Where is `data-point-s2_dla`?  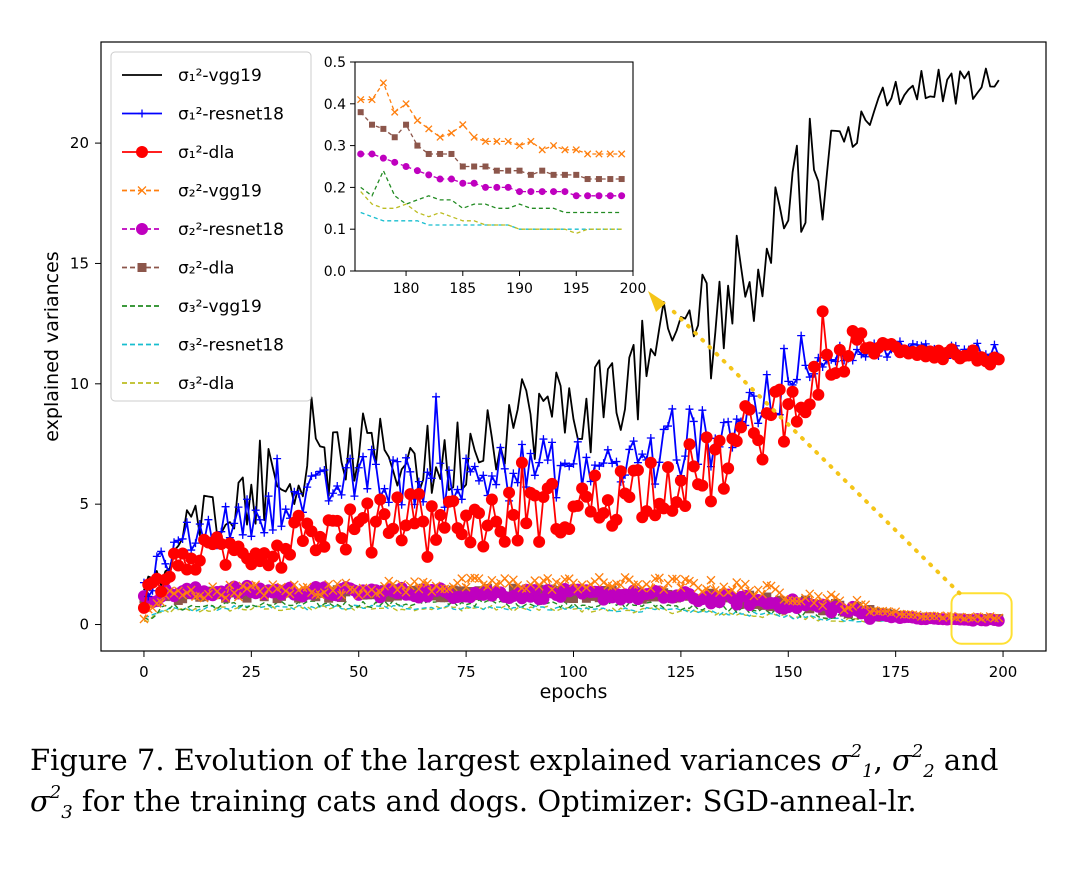
data-point-s2_dla is located at coordinates (586, 598).